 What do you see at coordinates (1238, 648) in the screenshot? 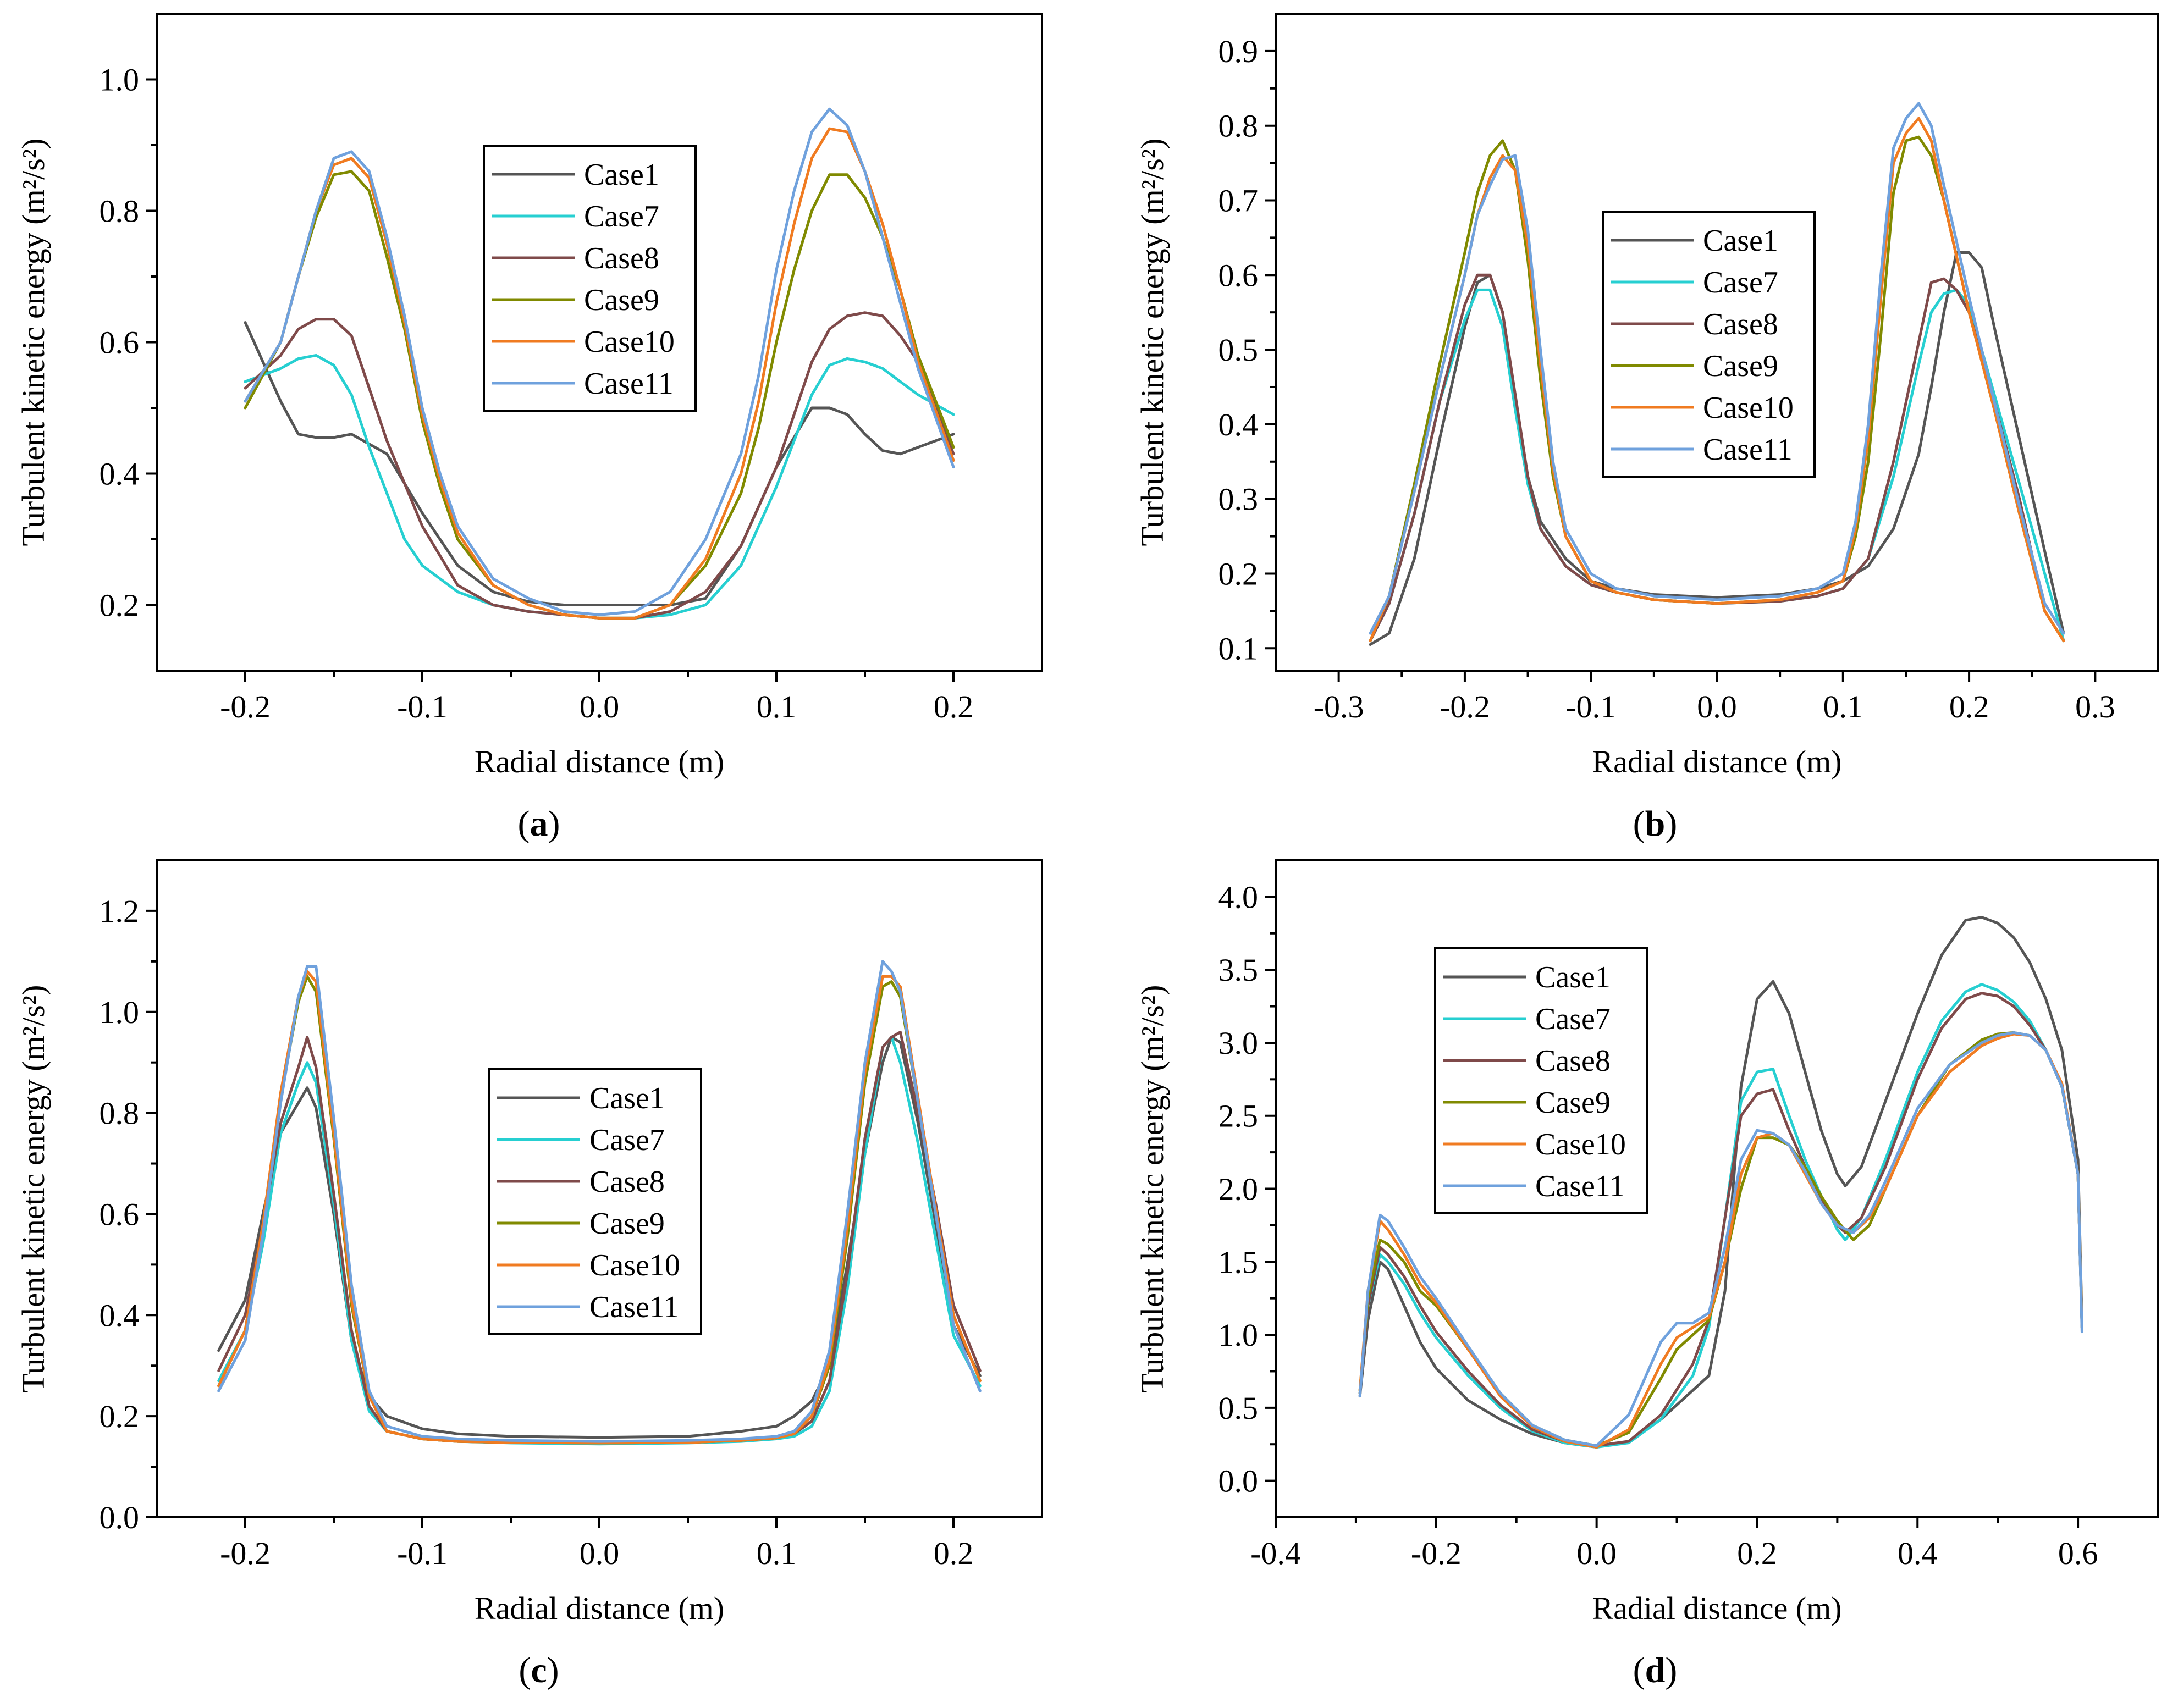
I see `y-tick-label: 0.1` at bounding box center [1238, 648].